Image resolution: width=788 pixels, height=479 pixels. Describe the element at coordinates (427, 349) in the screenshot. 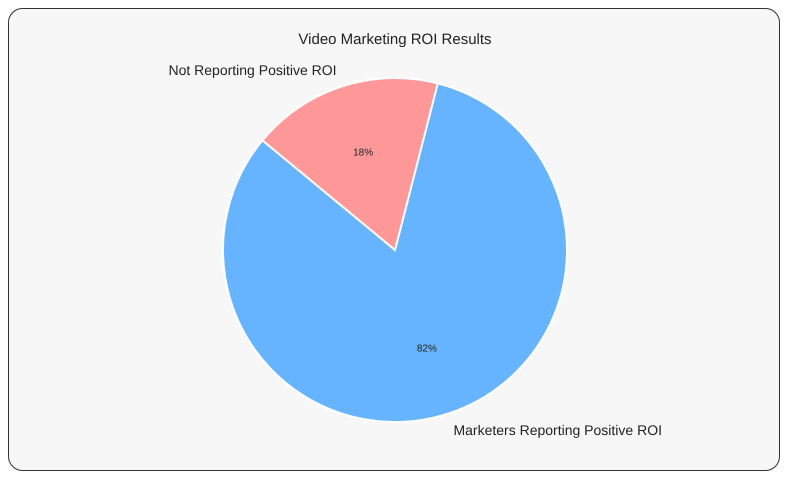

I see `data-label: 82%` at that location.